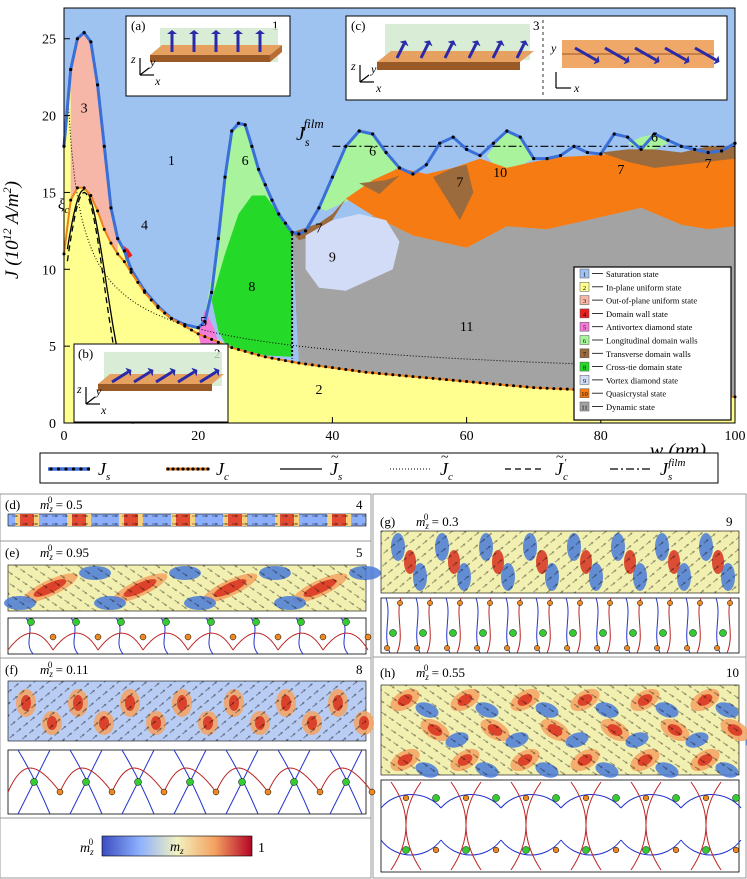 This screenshot has height=879, width=747. I want to click on arrow-a-4-head, so click(260, 32).